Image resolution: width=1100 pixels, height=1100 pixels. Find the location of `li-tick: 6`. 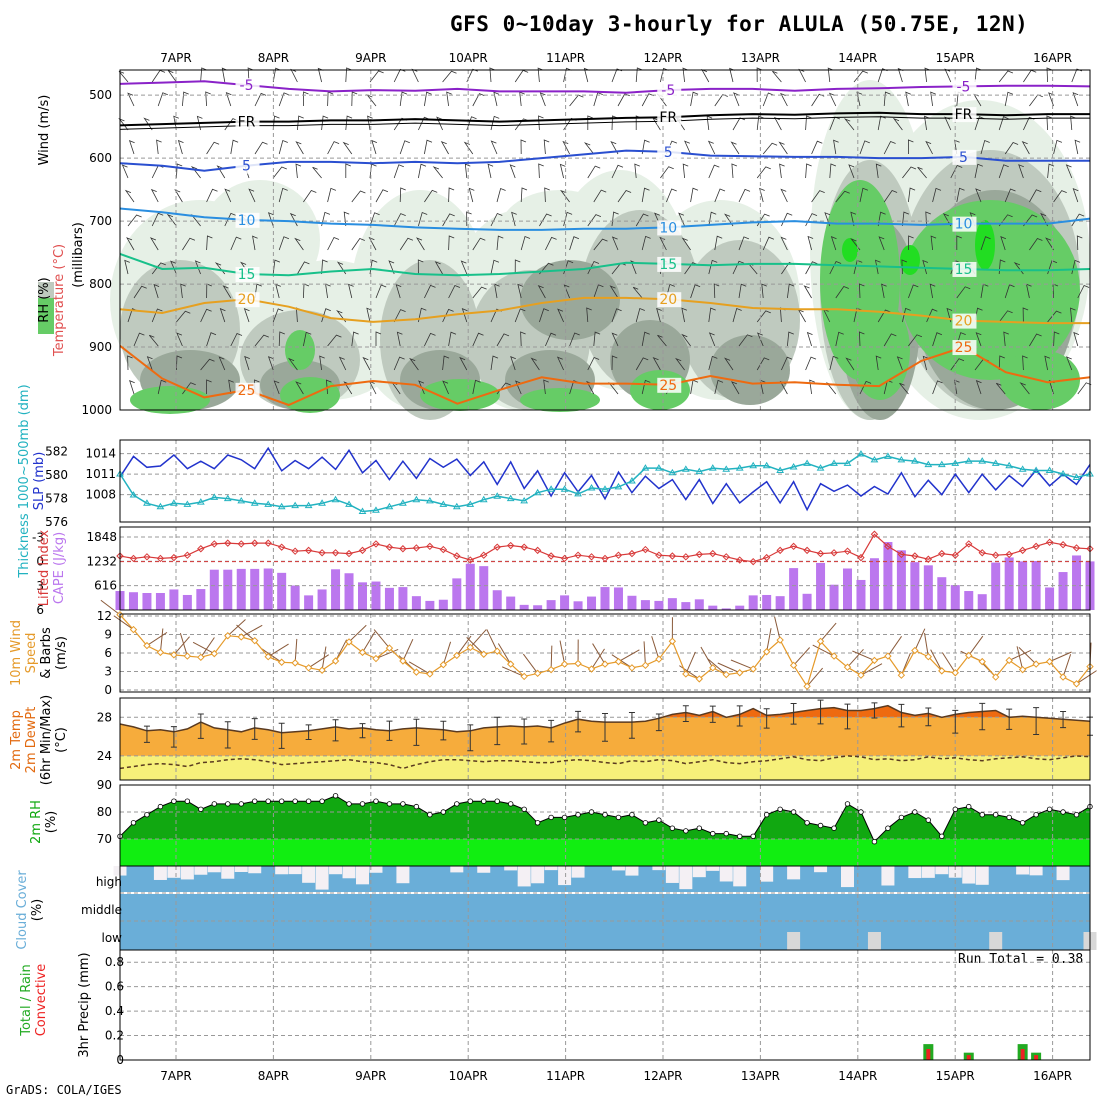

li-tick: 6 is located at coordinates (40, 610).